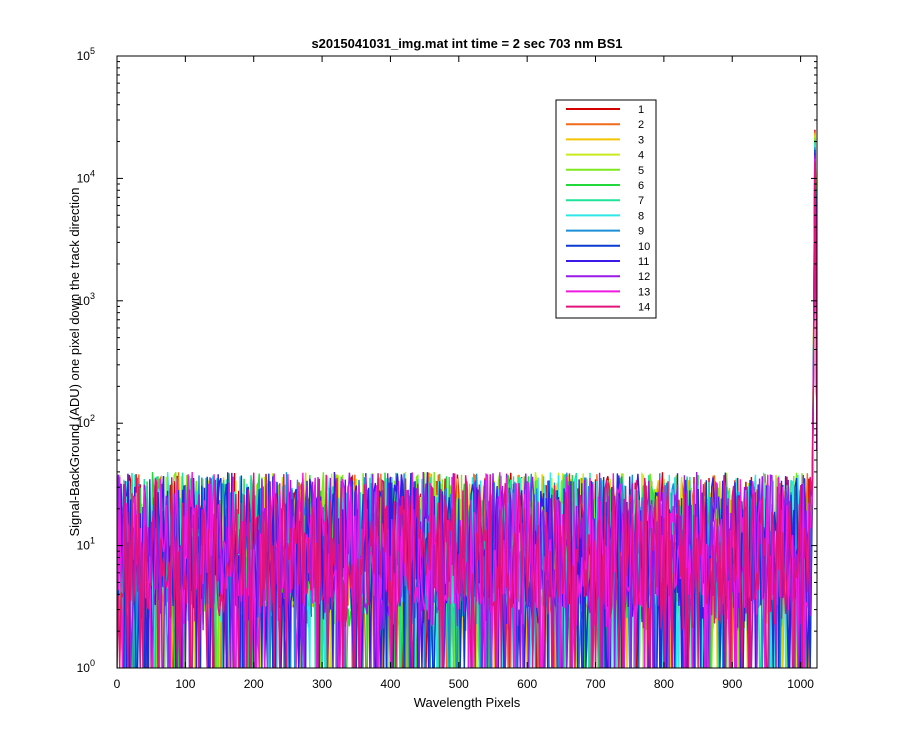 This screenshot has height=750, width=900. What do you see at coordinates (608, 277) in the screenshot?
I see `legend-entry: 12` at bounding box center [608, 277].